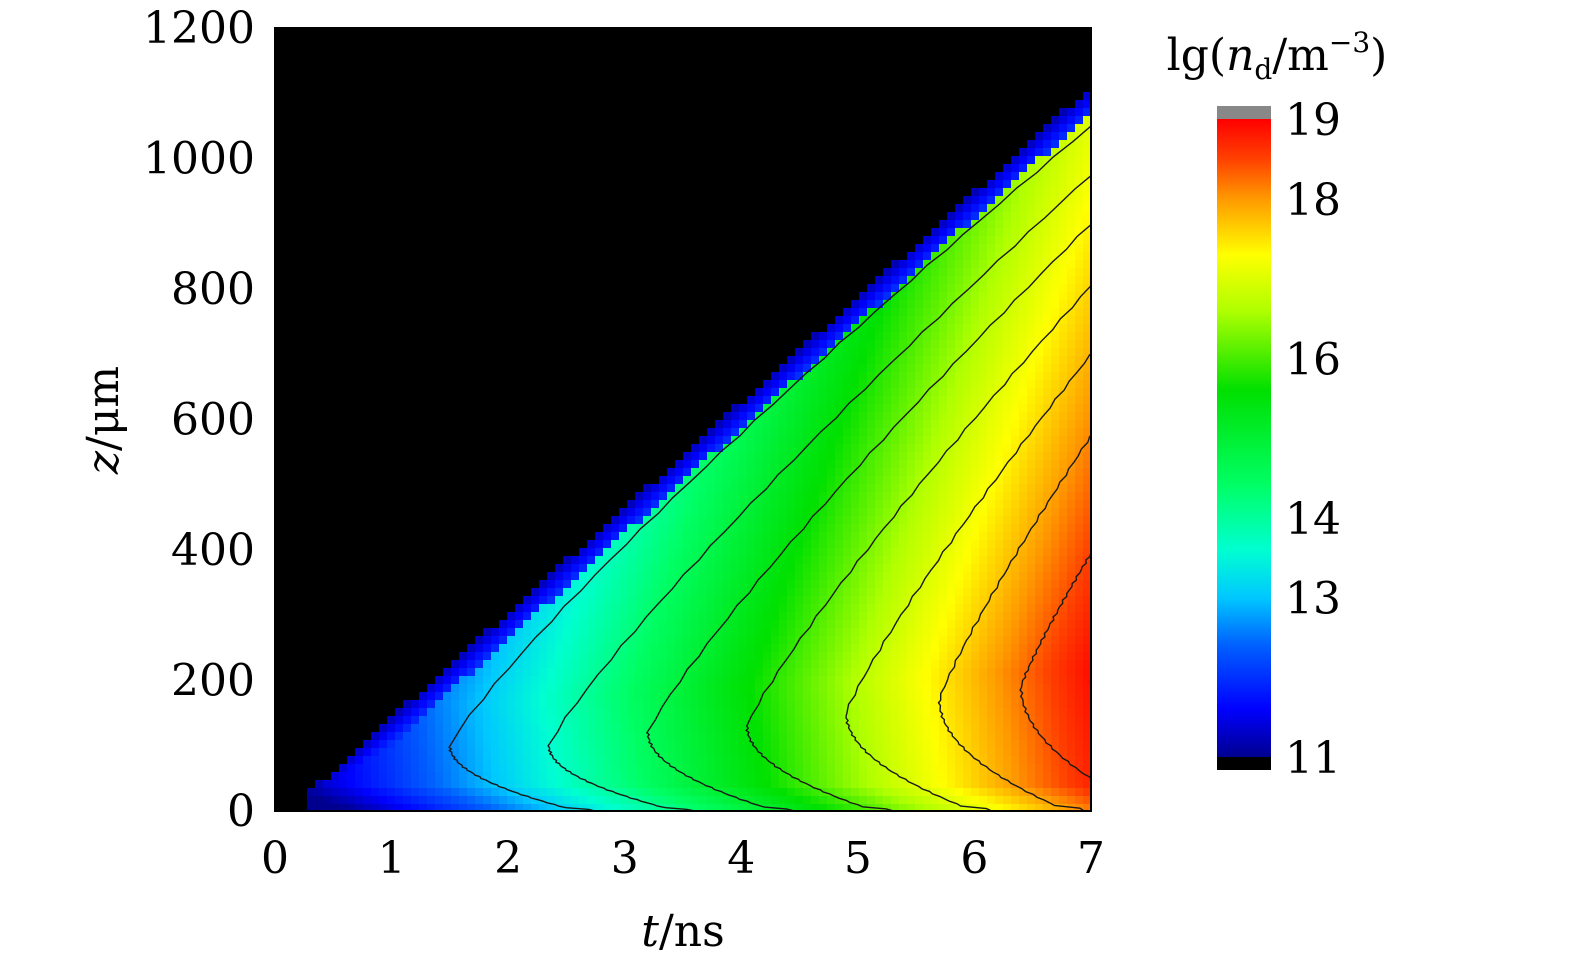 The image size is (1575, 965). I want to click on y-tick-label: 800, so click(213, 289).